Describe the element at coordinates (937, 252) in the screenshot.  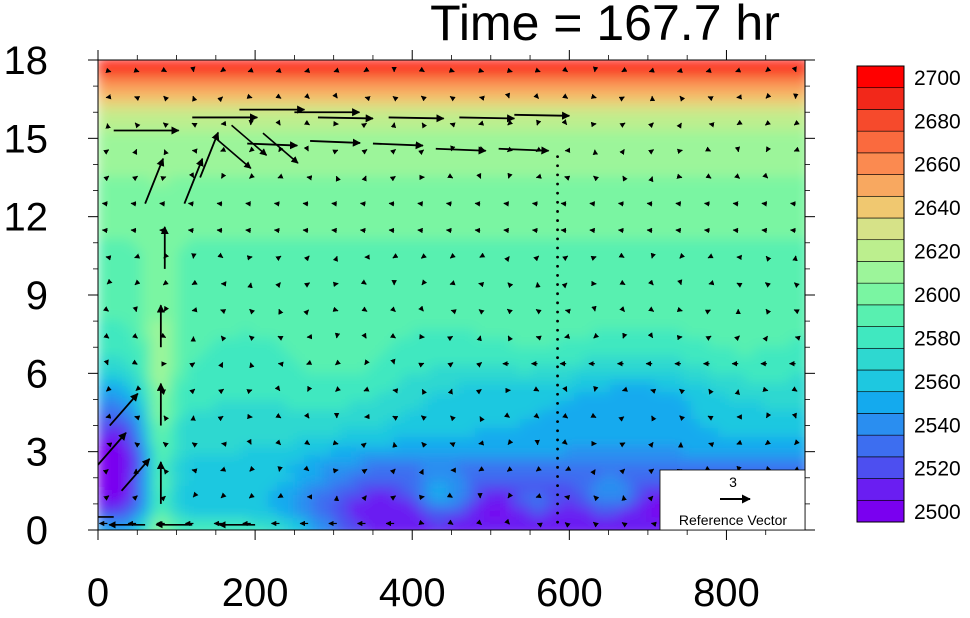
I see `colorbar-label: 2620` at that location.